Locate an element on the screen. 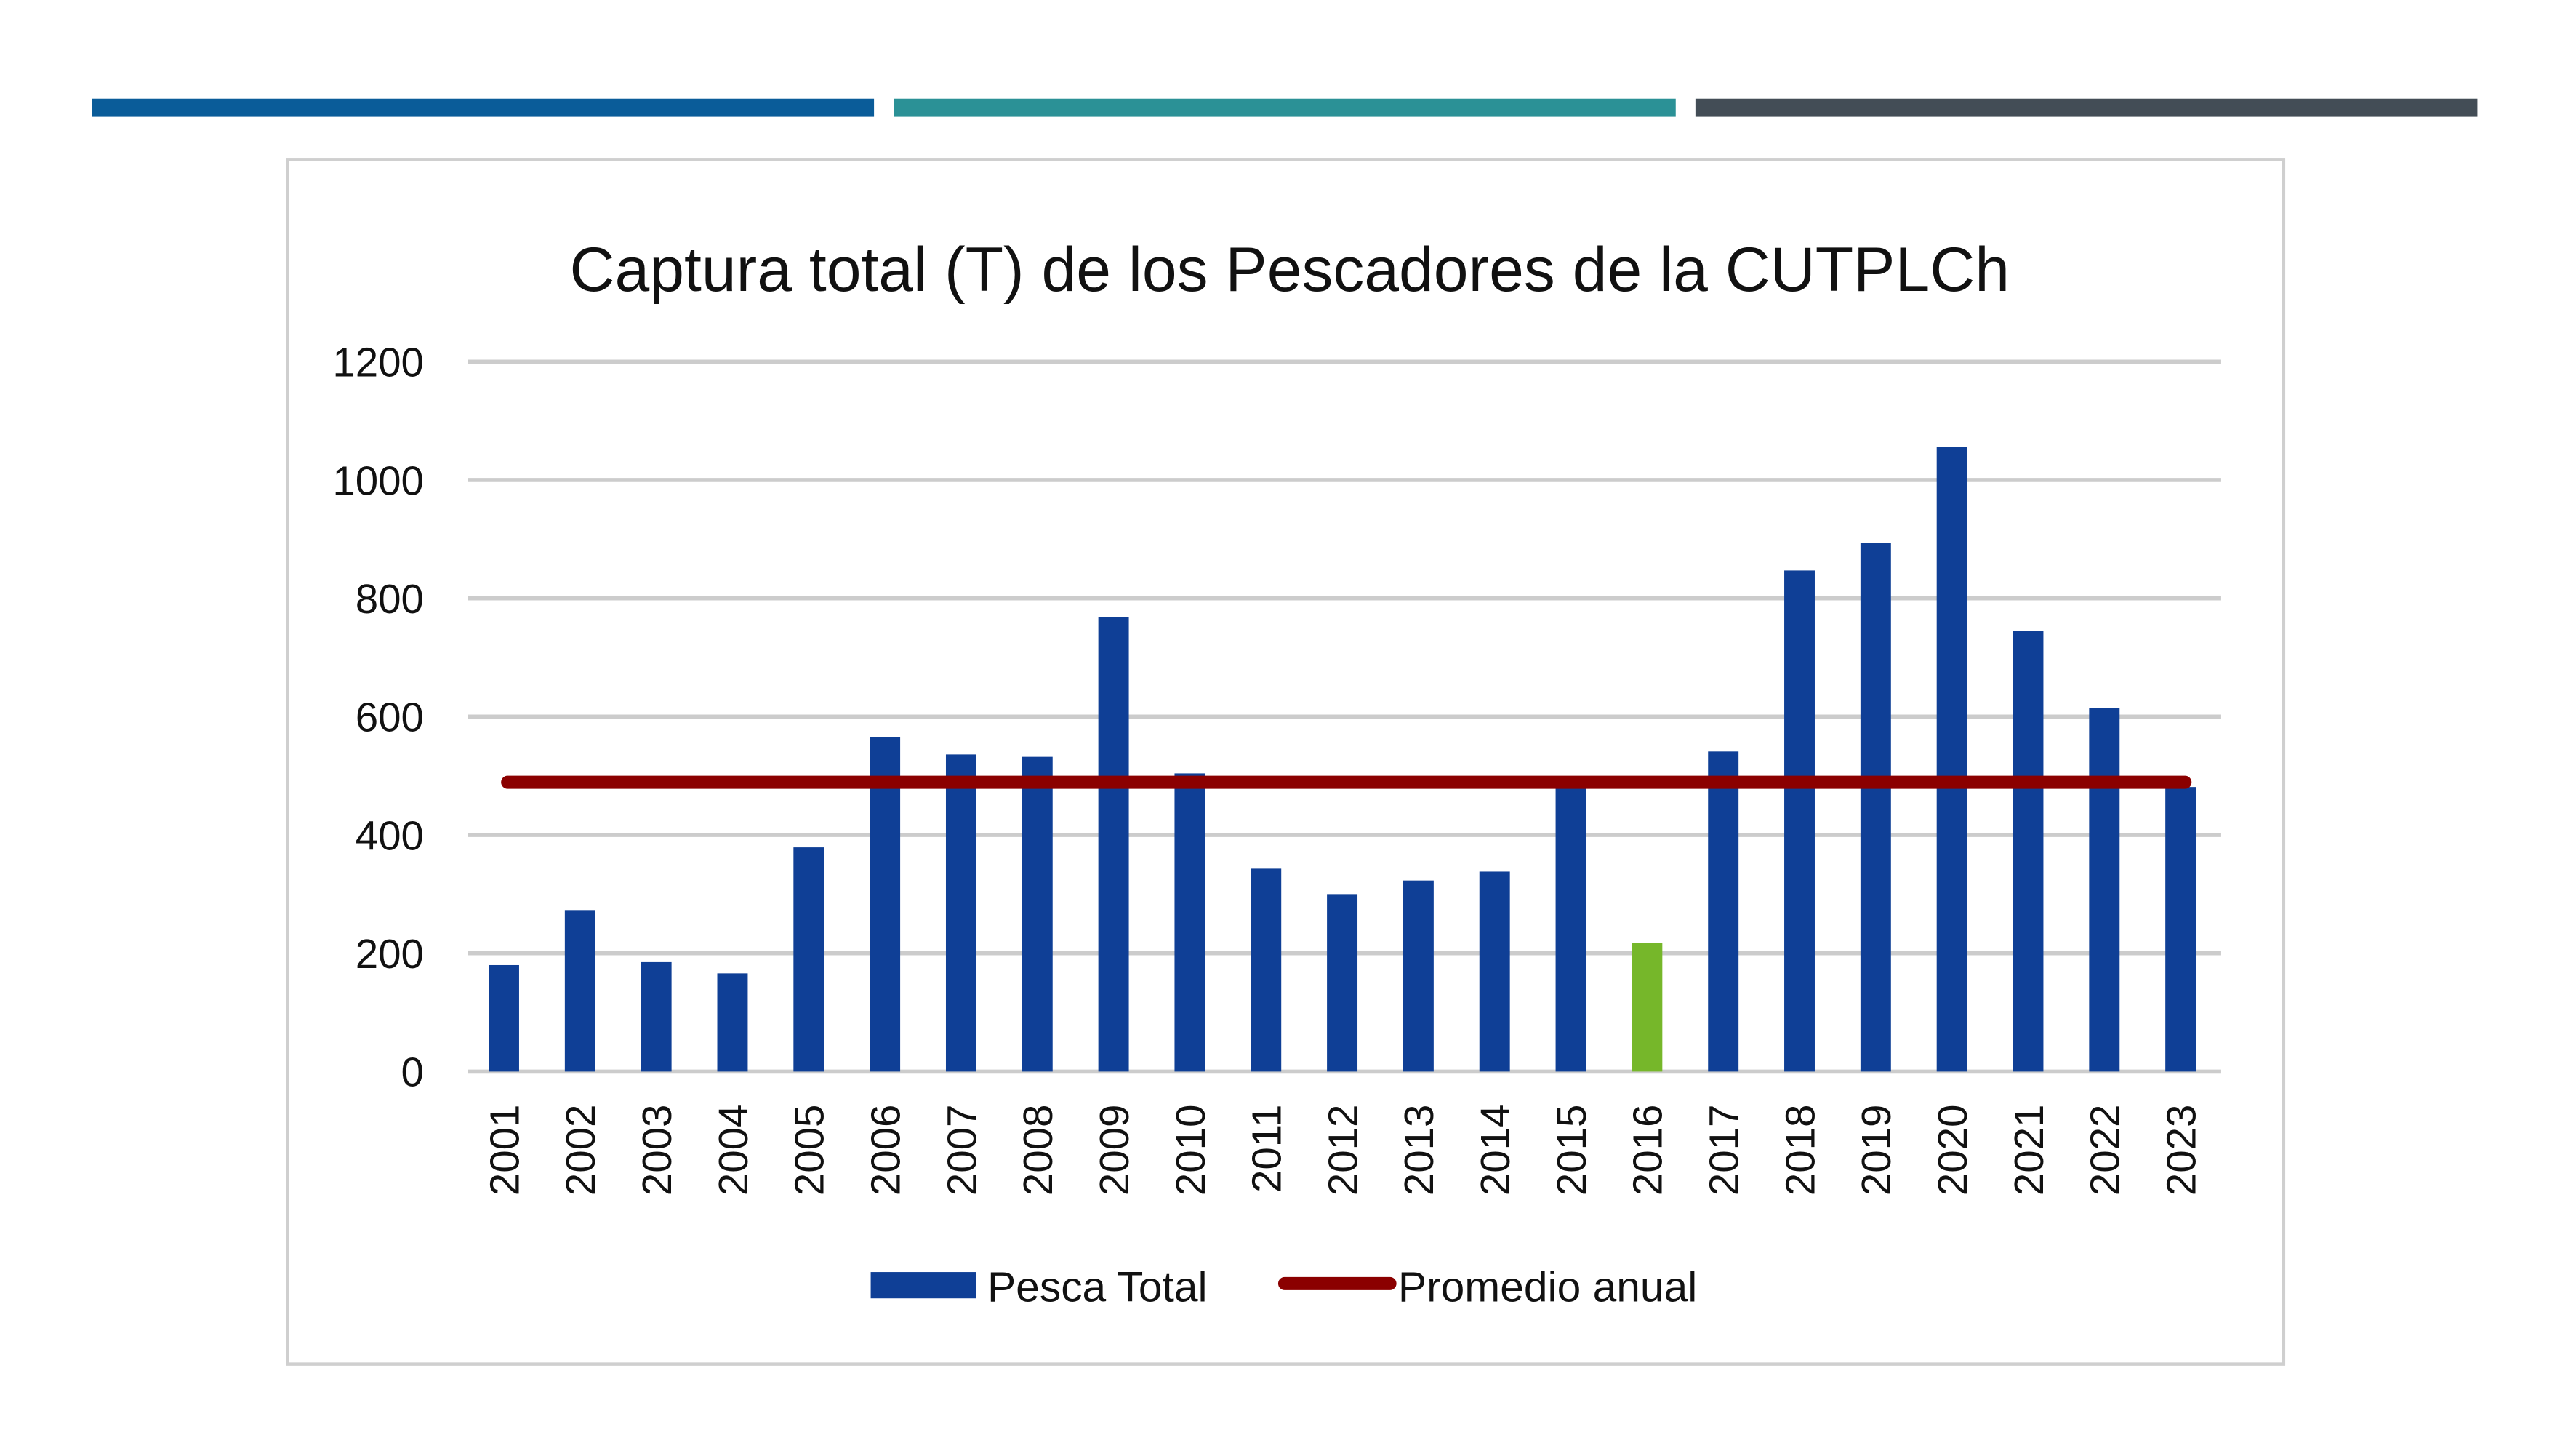 This screenshot has width=2576, height=1448. header-bars is located at coordinates (1285, 107).